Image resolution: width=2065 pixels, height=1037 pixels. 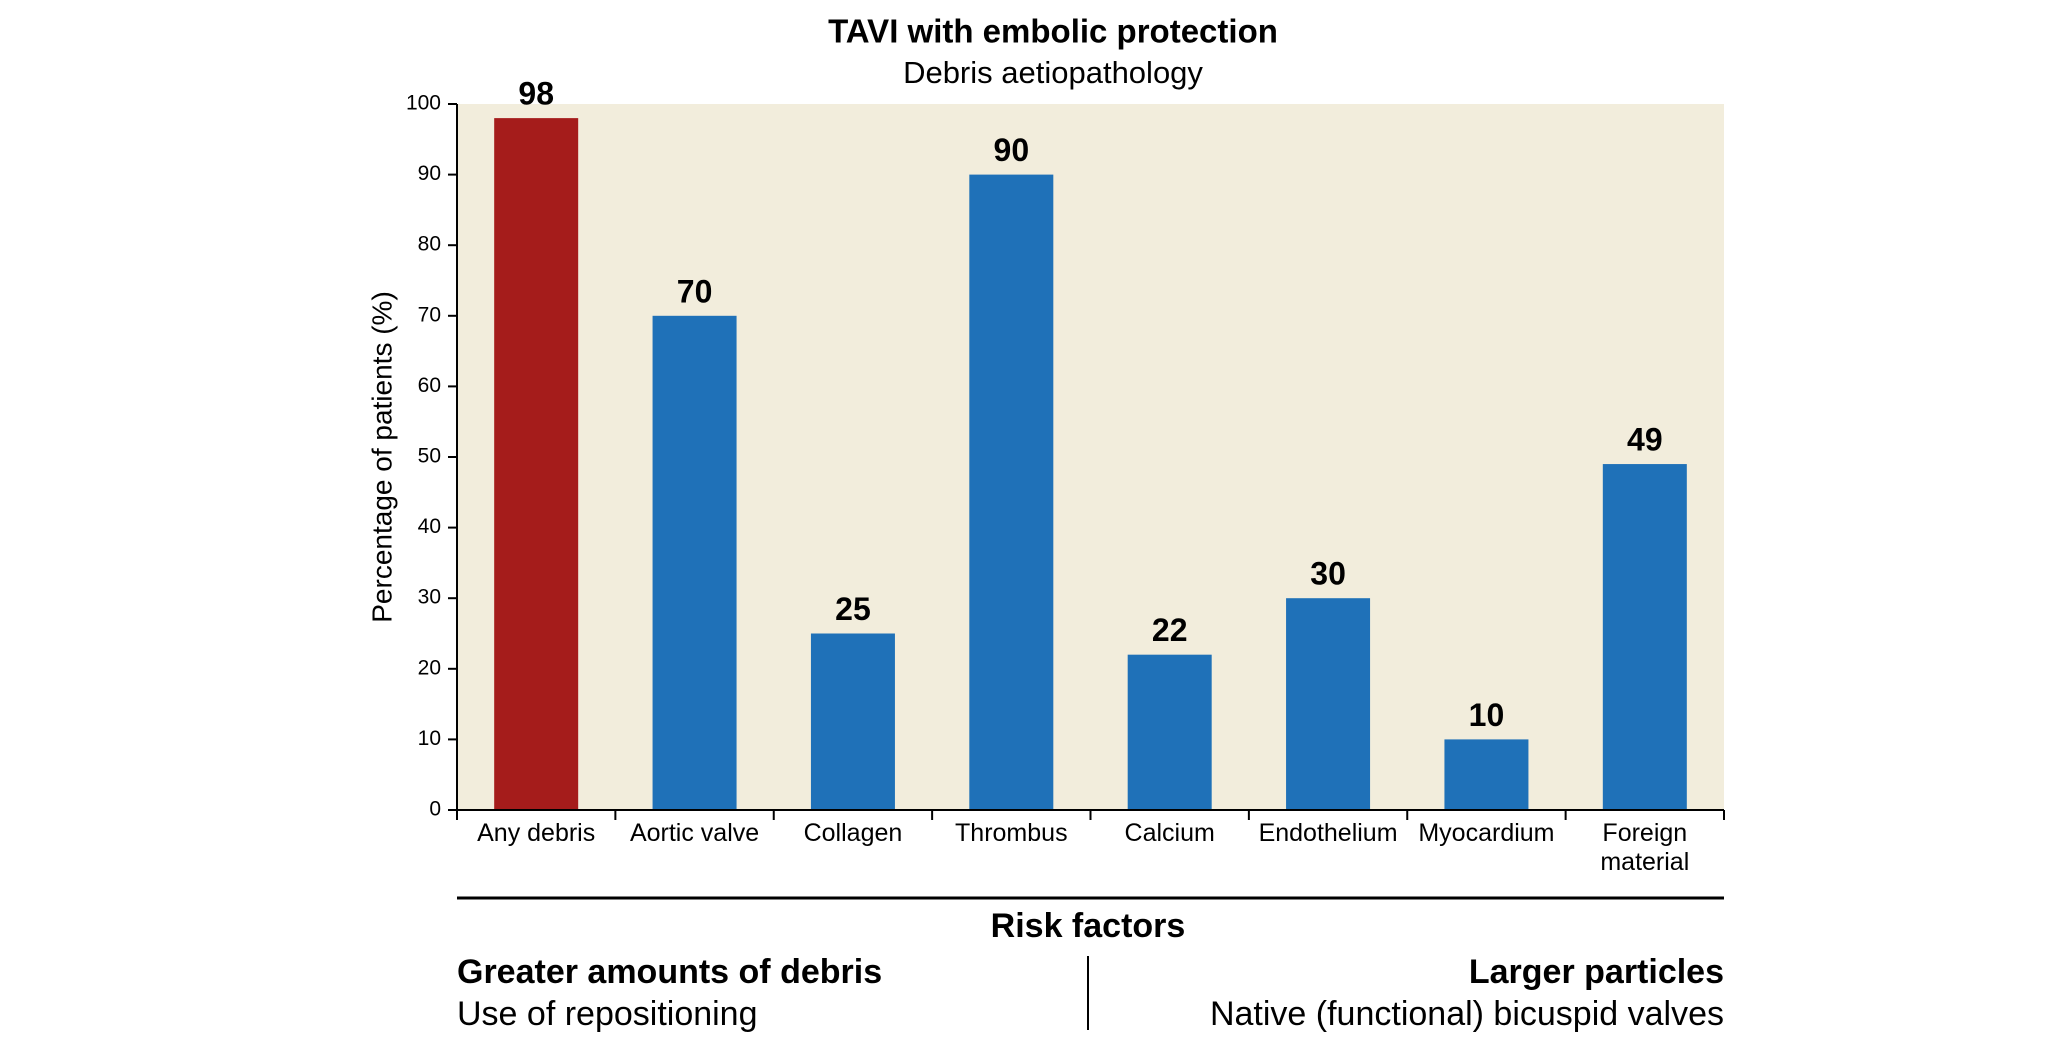 I want to click on x-tick-label: Endothelium, so click(x=1328, y=833).